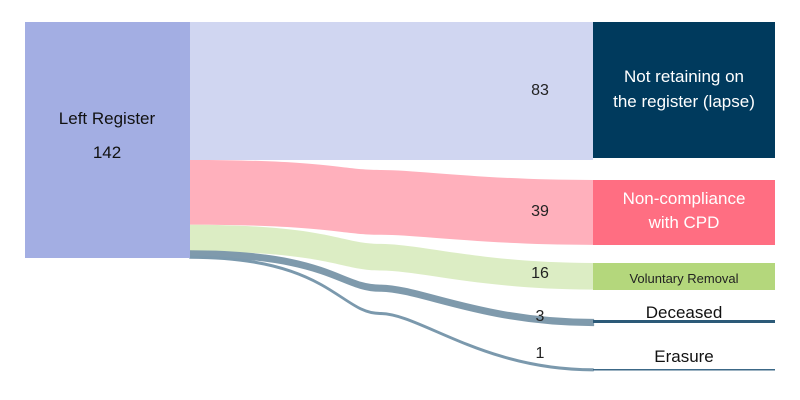  I want to click on flow-value-label-2: 16, so click(540, 273).